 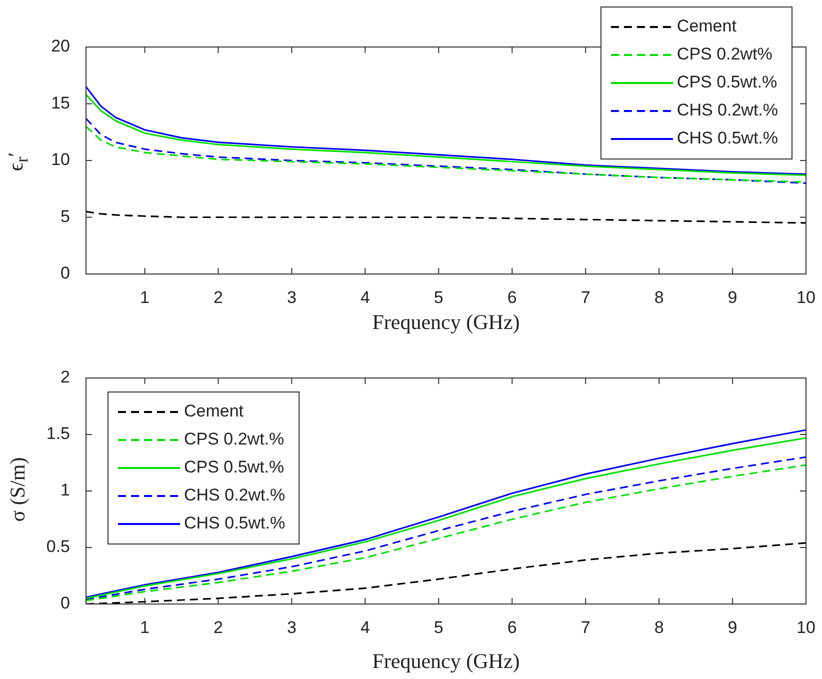 I want to click on y-tick-label: 5, so click(x=65, y=216).